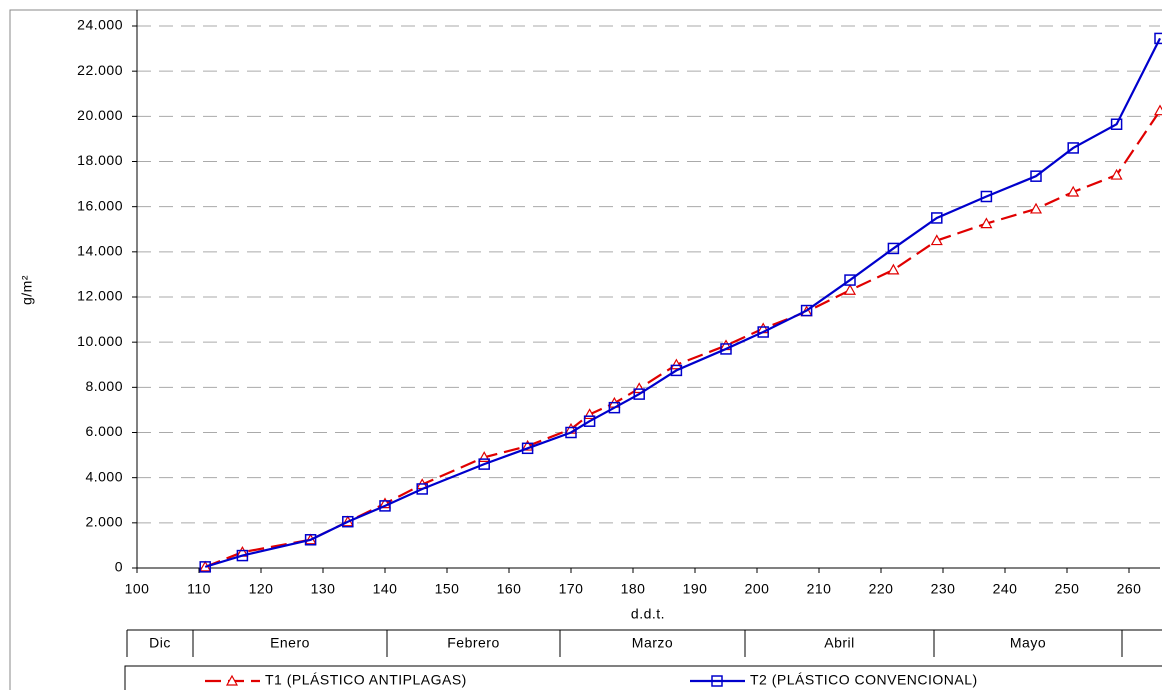 This screenshot has height=695, width=1162. I want to click on x-tick-label: 220, so click(881, 589).